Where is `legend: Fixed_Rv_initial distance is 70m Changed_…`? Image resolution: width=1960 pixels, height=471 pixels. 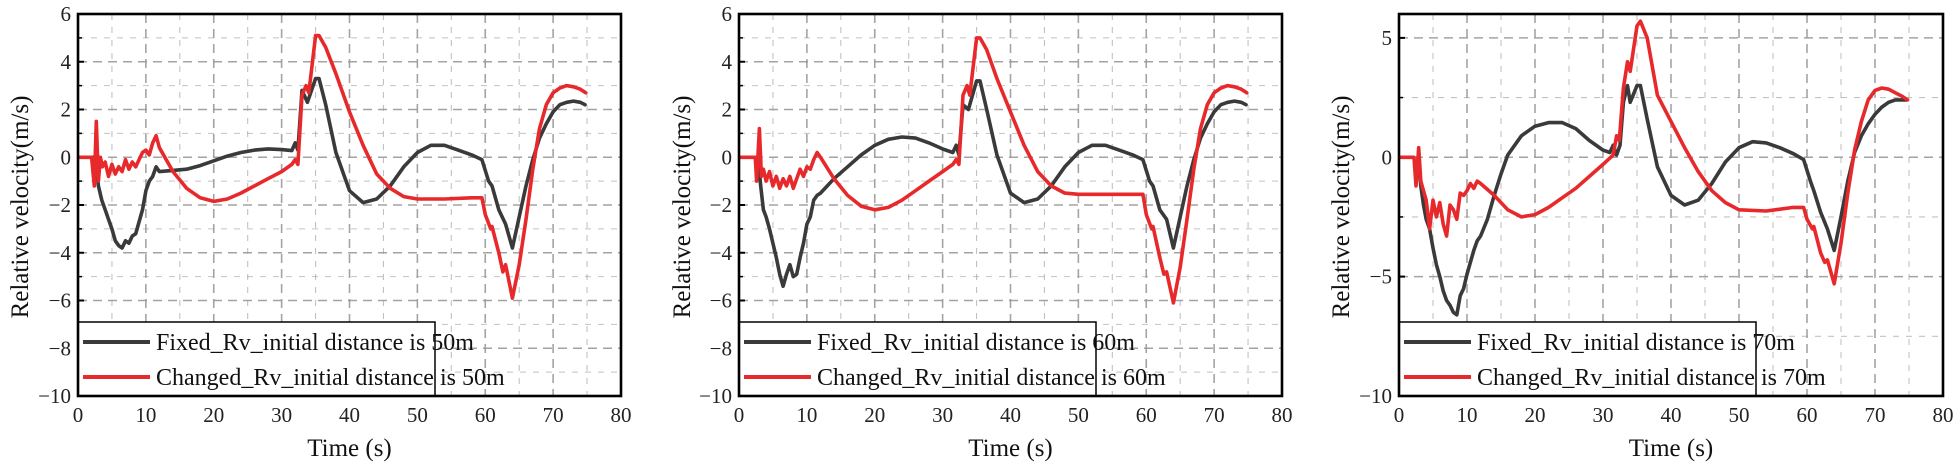 legend: Fixed_Rv_initial distance is 70m Changed_… is located at coordinates (1612, 359).